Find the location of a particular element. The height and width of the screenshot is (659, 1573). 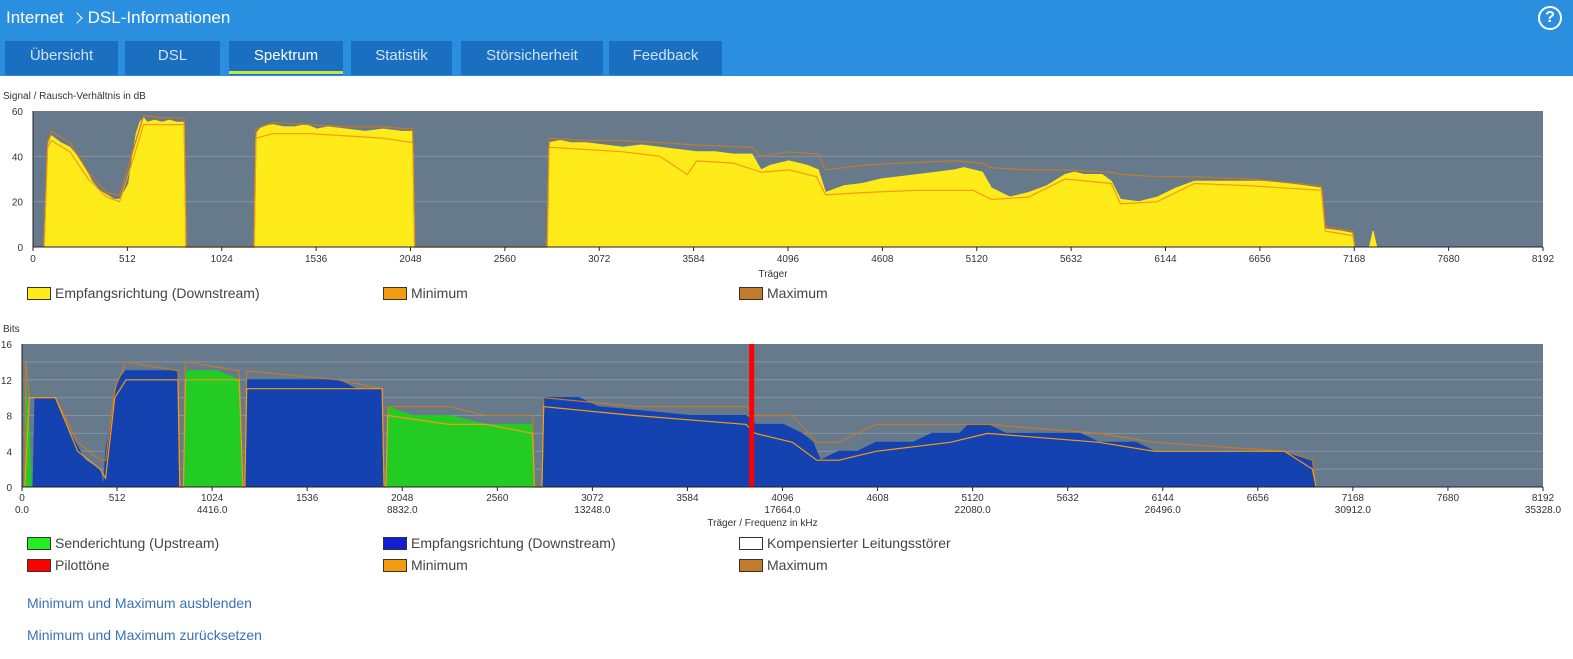

legend-bits-compensated: Kompensierter Leitungsstörer is located at coordinates (845, 543).